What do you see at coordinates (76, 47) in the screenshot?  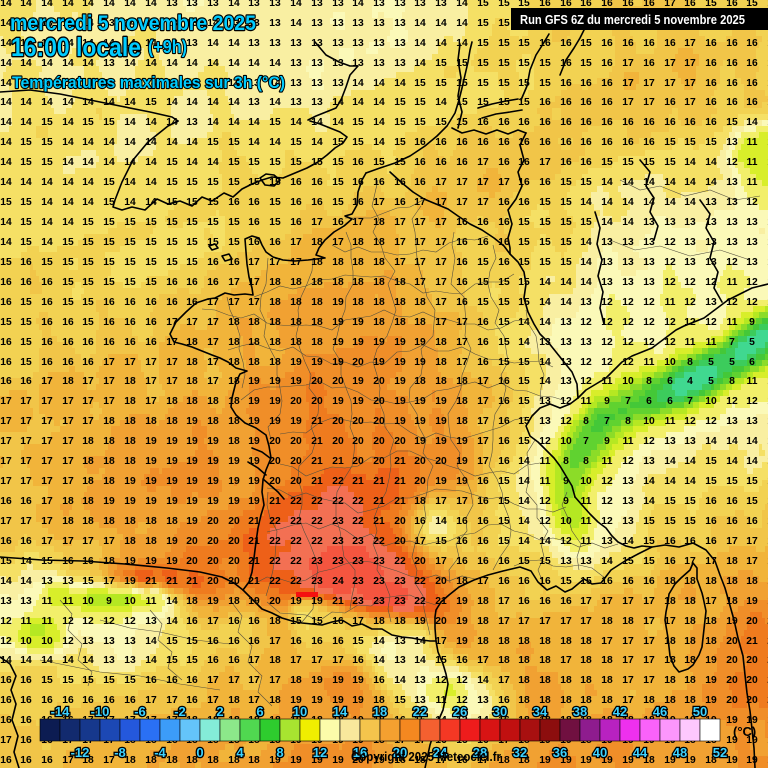 I see `svg-text: 16:00 locale` at bounding box center [76, 47].